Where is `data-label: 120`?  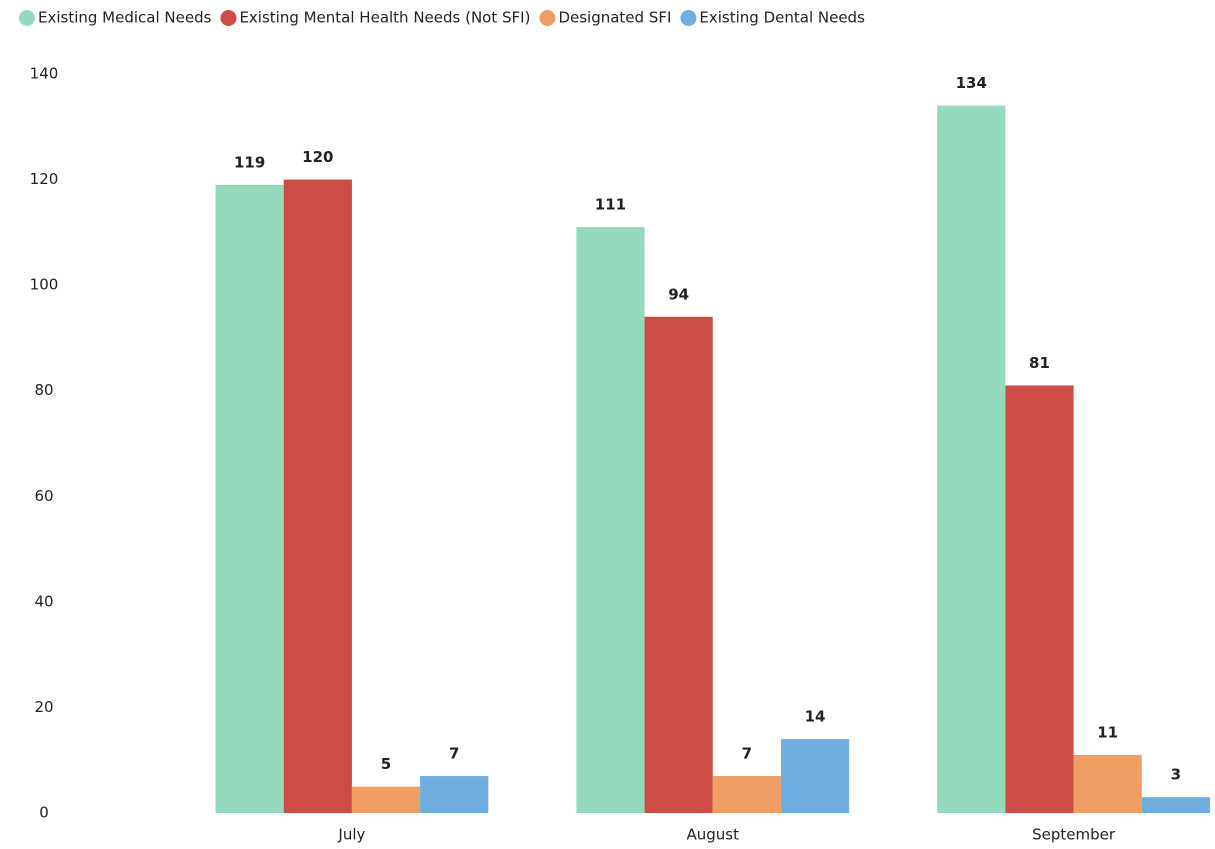 data-label: 120 is located at coordinates (317, 157).